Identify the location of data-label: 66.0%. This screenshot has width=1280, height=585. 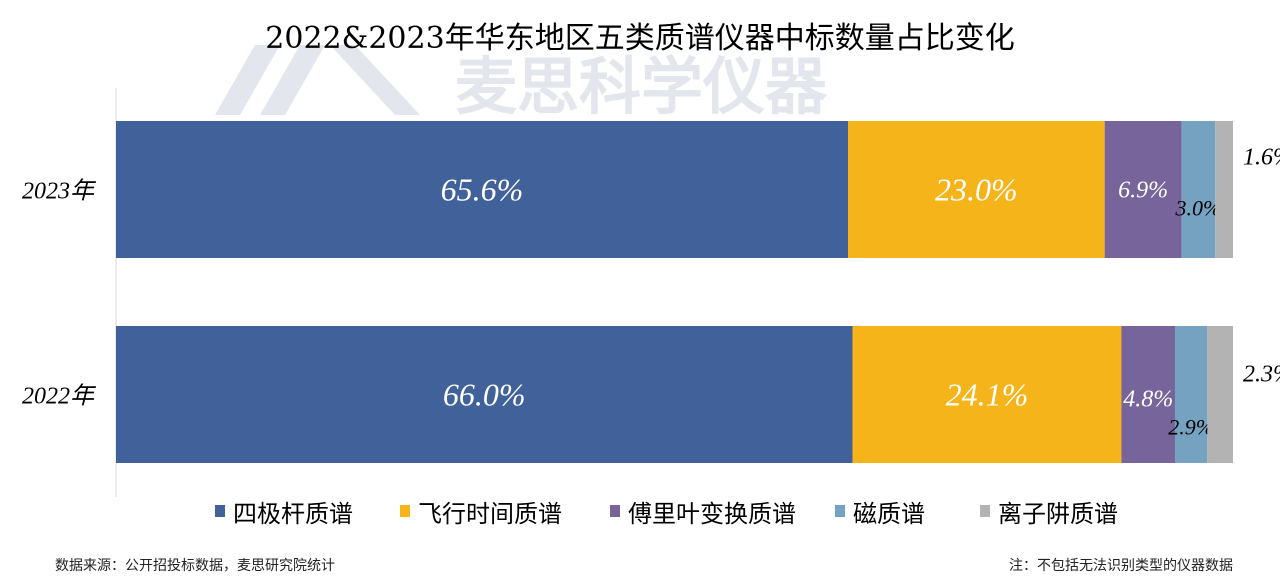
(484, 395).